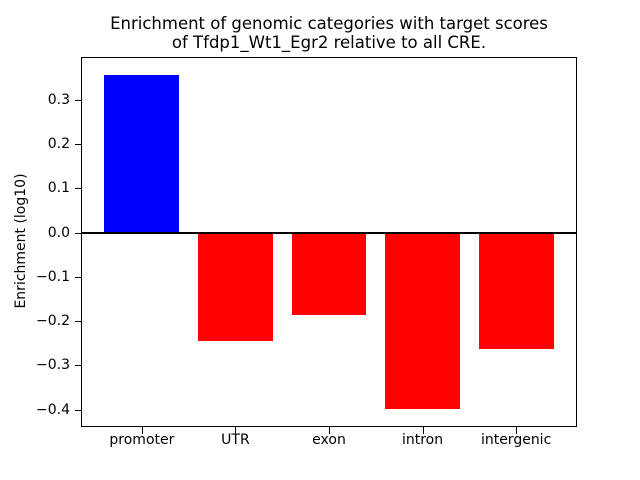 The height and width of the screenshot is (480, 640). Describe the element at coordinates (329, 232) in the screenshot. I see `zero-line` at that location.